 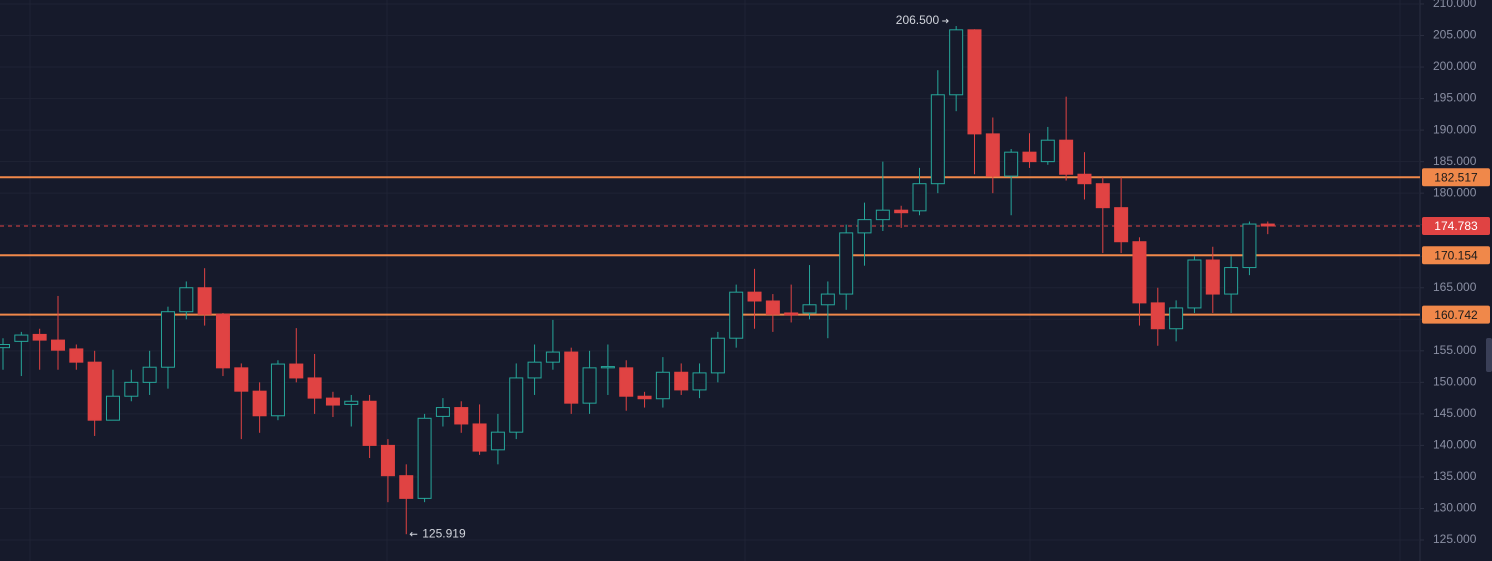 What do you see at coordinates (945, 21) in the screenshot?
I see `high-marker-arrow` at bounding box center [945, 21].